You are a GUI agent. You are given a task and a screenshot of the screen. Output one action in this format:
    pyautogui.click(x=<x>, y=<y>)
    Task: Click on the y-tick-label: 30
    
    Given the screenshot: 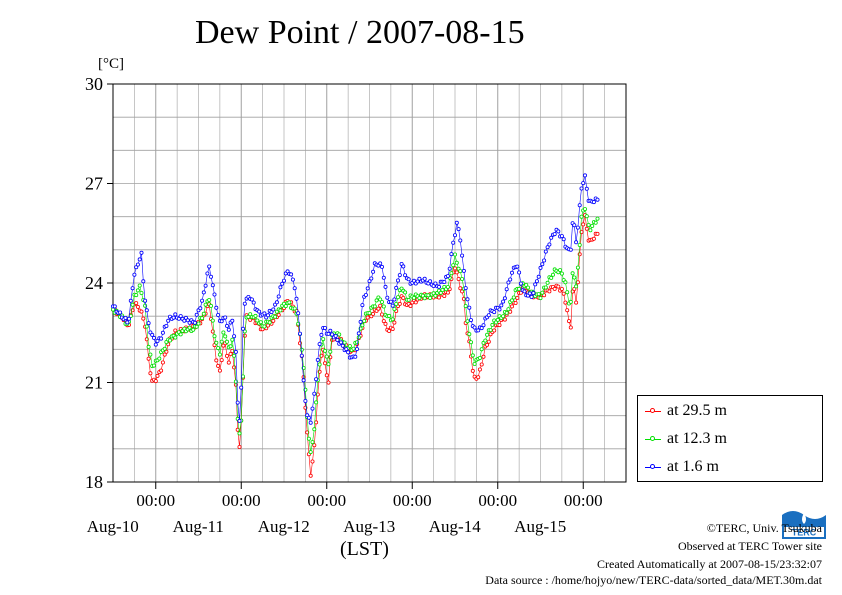 What is the action you would take?
    pyautogui.click(x=94, y=84)
    